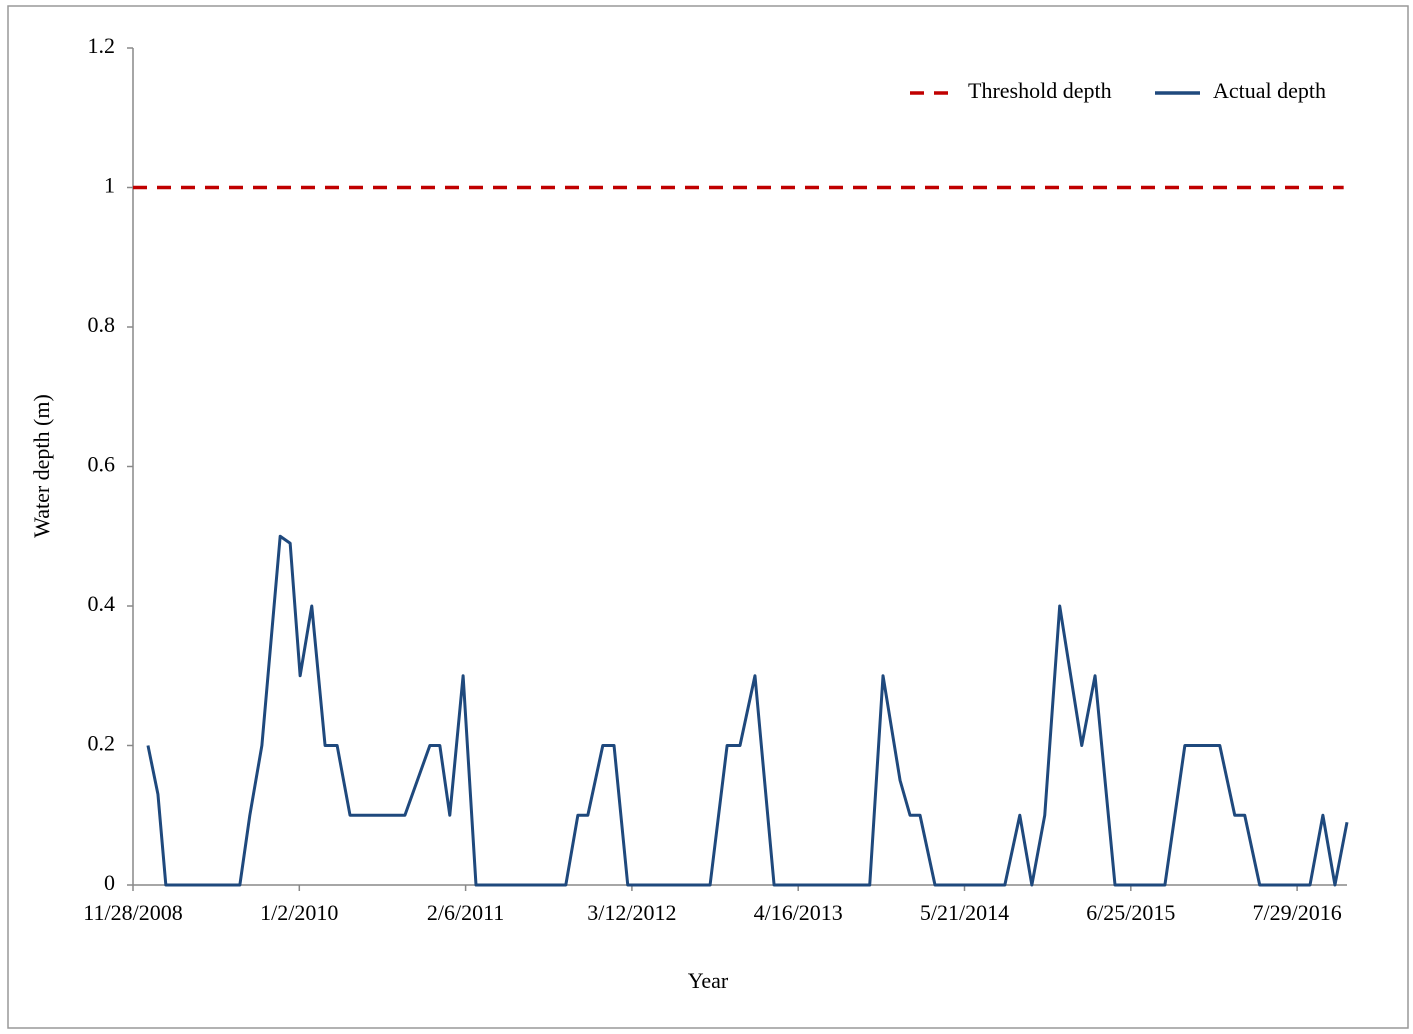 The height and width of the screenshot is (1034, 1413). What do you see at coordinates (299, 912) in the screenshot?
I see `x-tick-label: 1/2/2010` at bounding box center [299, 912].